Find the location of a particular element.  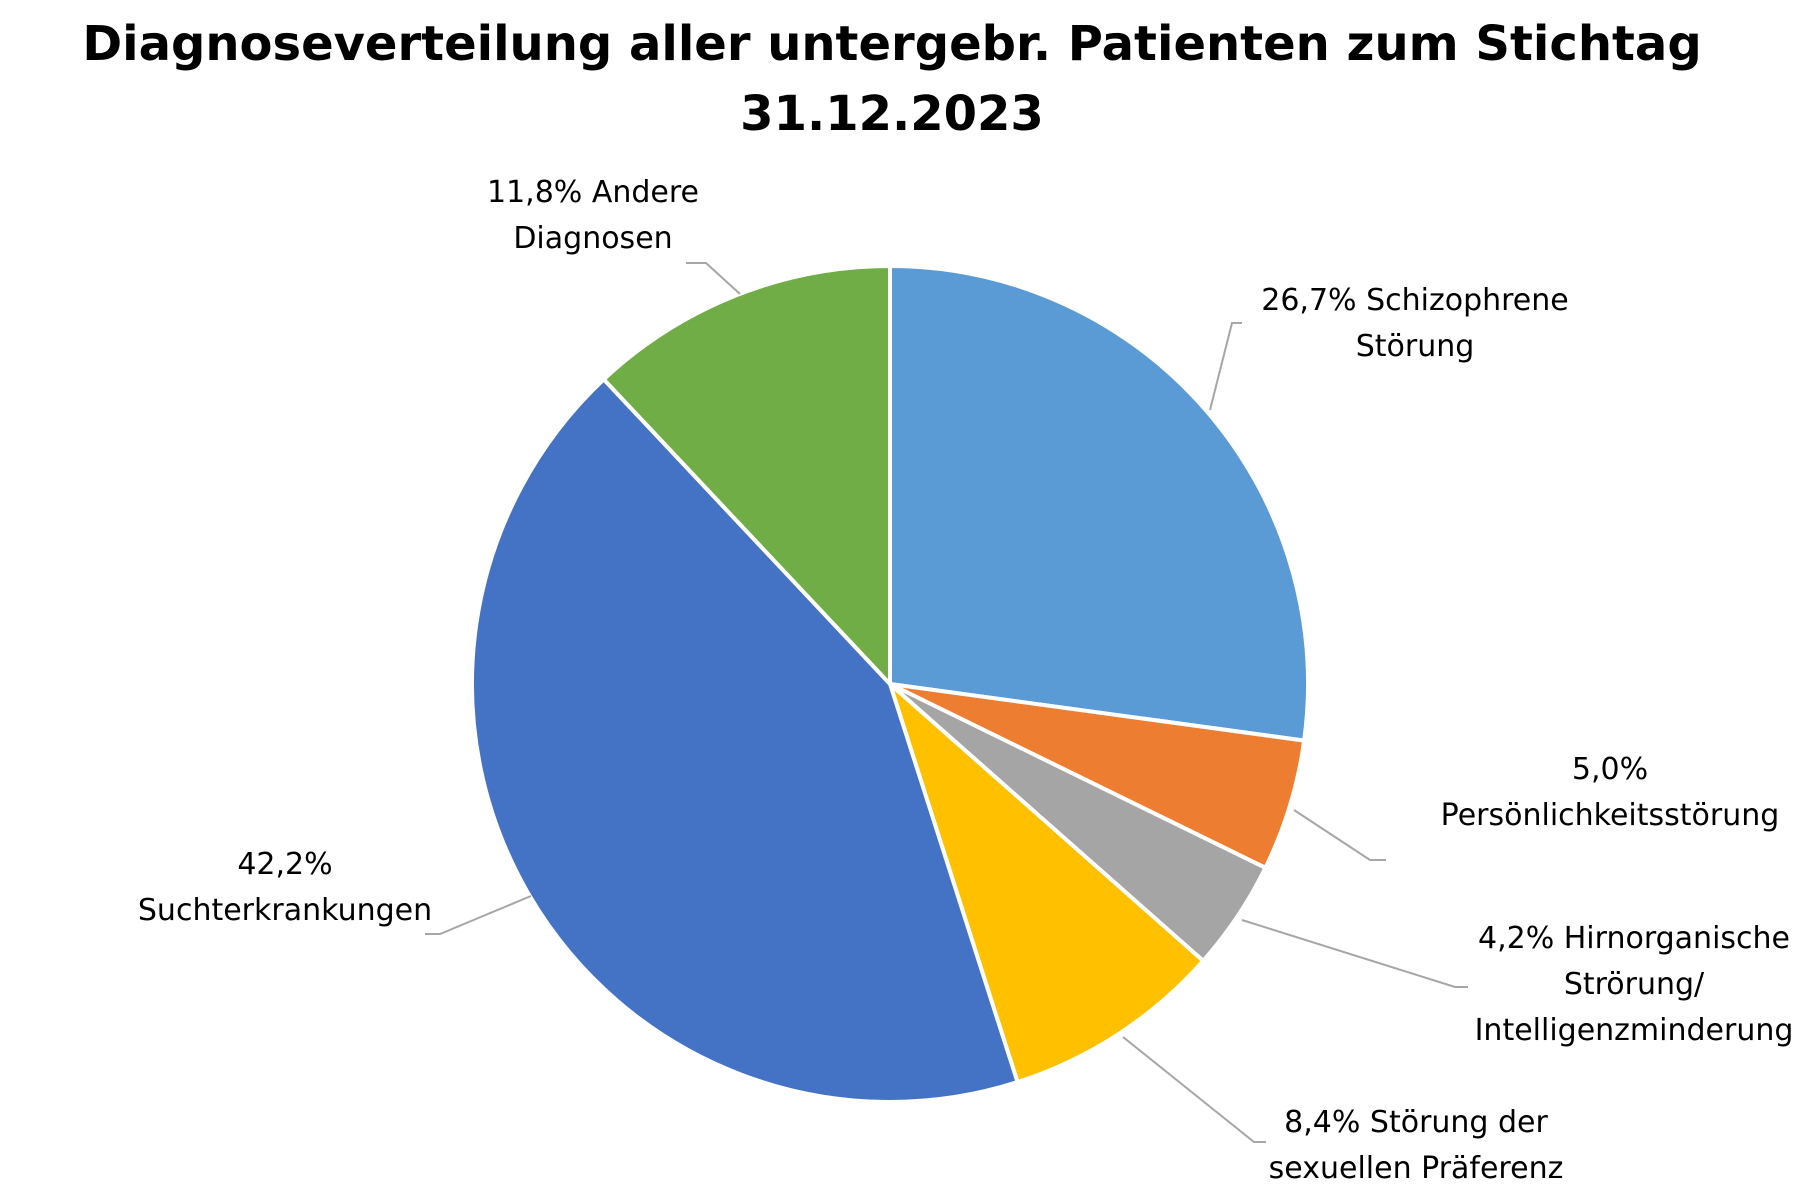

data-label-2-line-1: 5,0% is located at coordinates (1610, 769).